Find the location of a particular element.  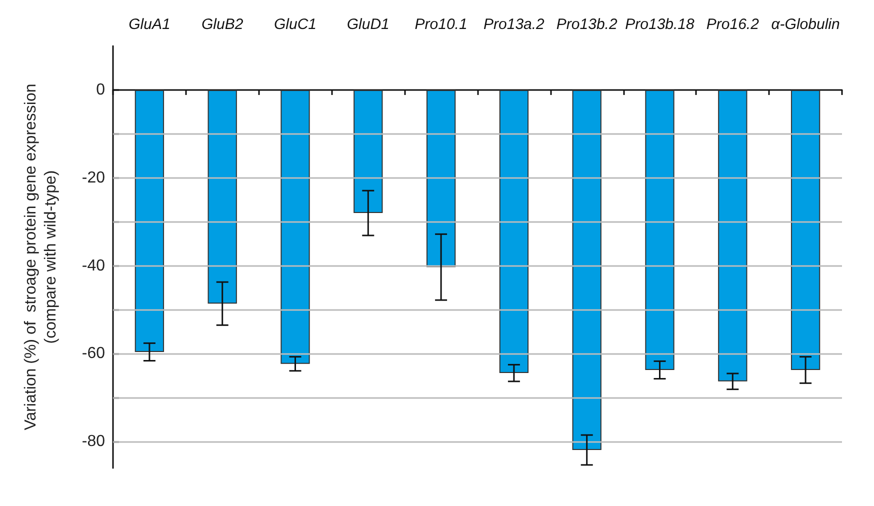

x-tick-label: GluB2 is located at coordinates (223, 24).